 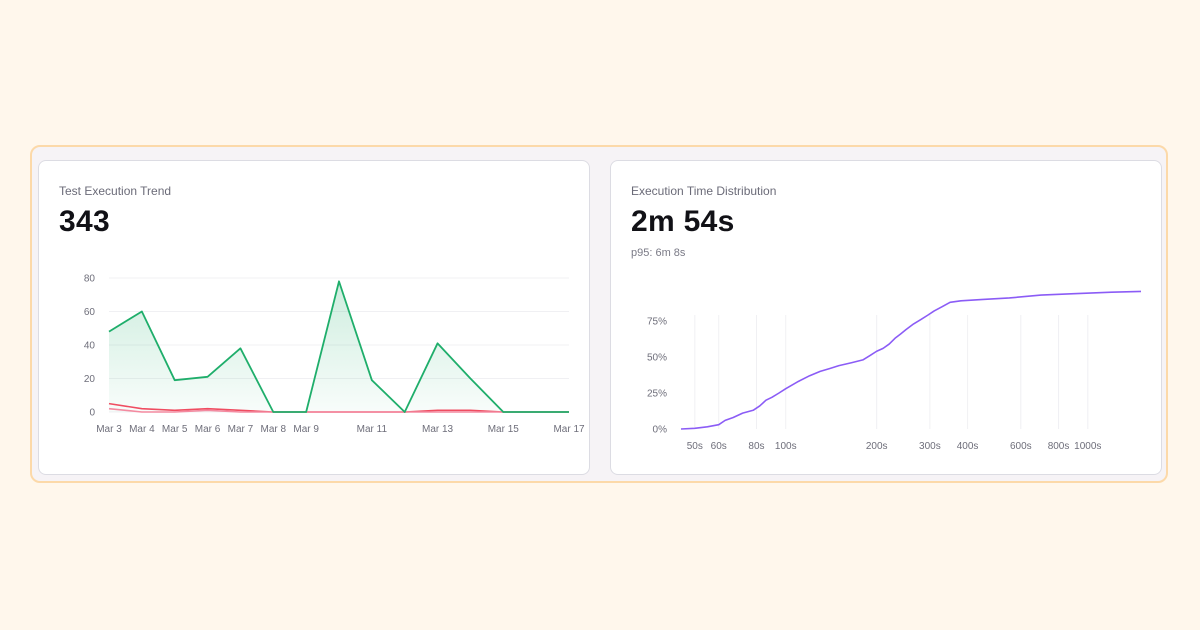 What do you see at coordinates (911, 360) in the screenshot?
I see `distribution-line` at bounding box center [911, 360].